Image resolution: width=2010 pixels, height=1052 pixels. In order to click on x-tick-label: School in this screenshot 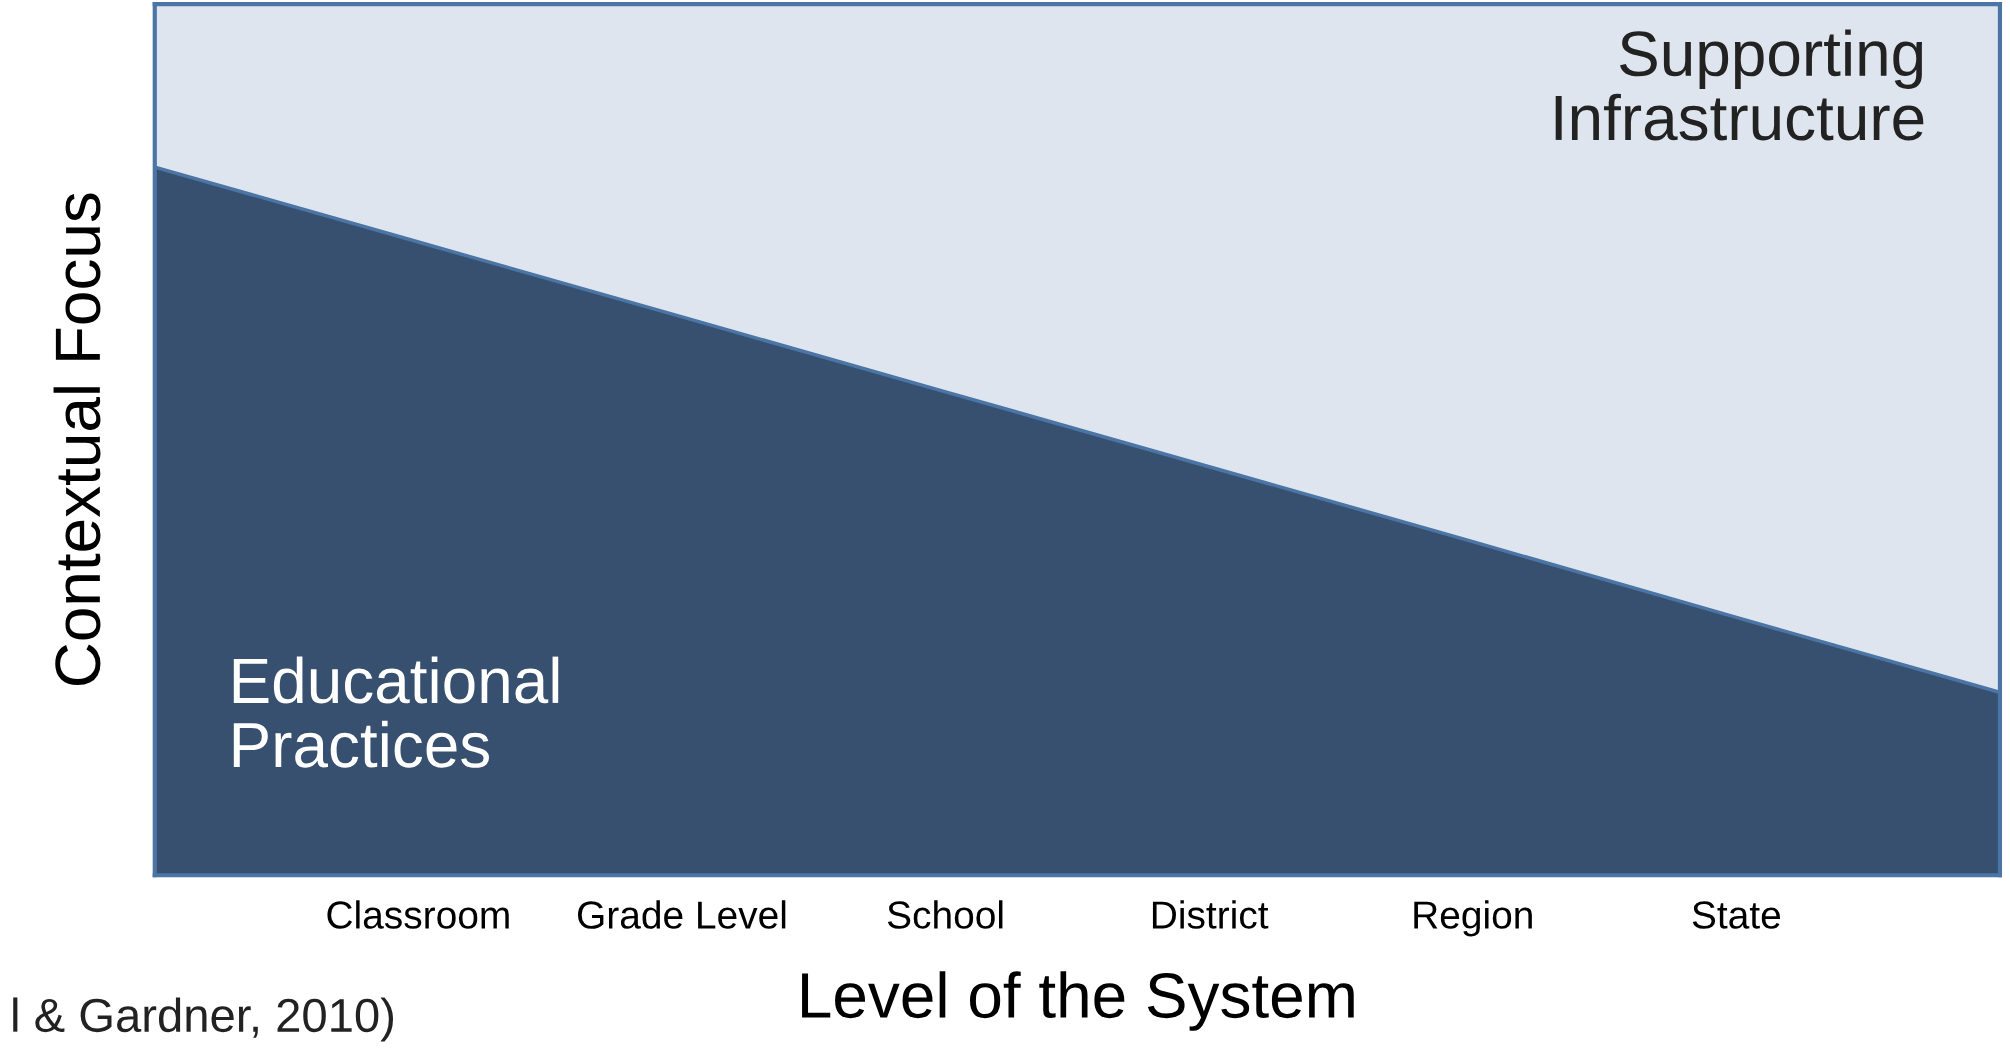, I will do `click(945, 914)`.